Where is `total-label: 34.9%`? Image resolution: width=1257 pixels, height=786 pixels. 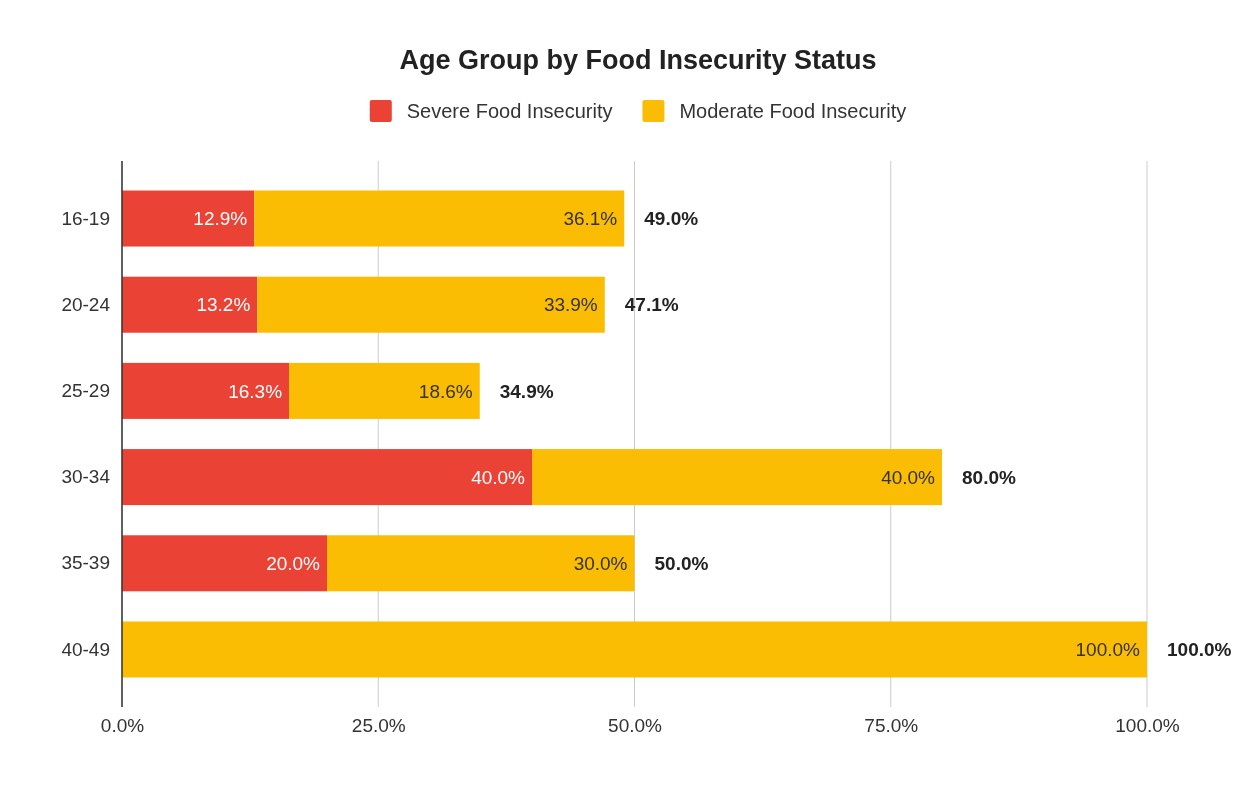
total-label: 34.9% is located at coordinates (526, 391).